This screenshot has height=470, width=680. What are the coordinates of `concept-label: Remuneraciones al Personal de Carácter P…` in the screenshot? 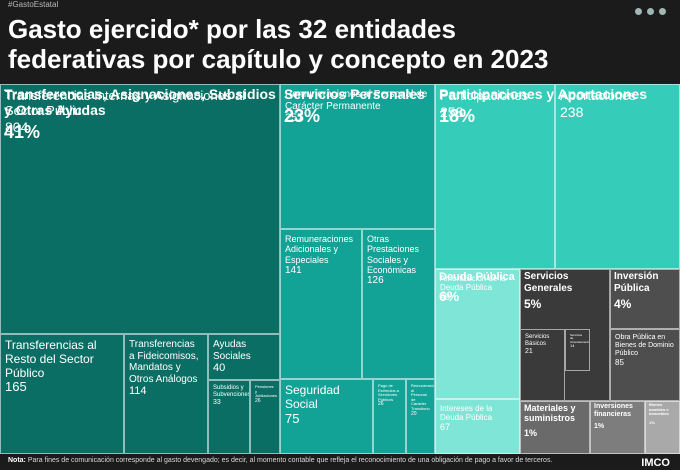 It's located at (356, 100).